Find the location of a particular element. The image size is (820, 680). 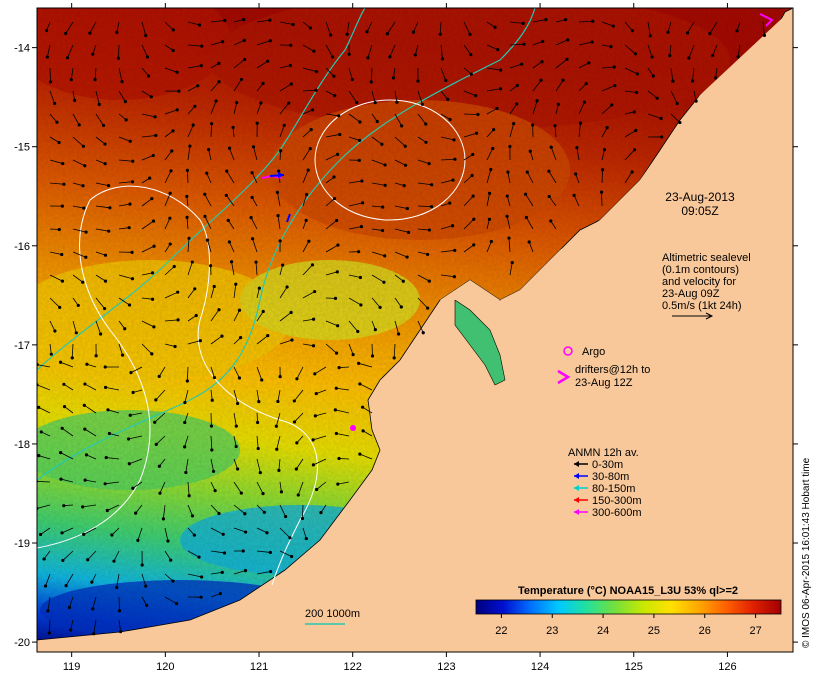

colorbar-tick-label: 25 is located at coordinates (654, 631).